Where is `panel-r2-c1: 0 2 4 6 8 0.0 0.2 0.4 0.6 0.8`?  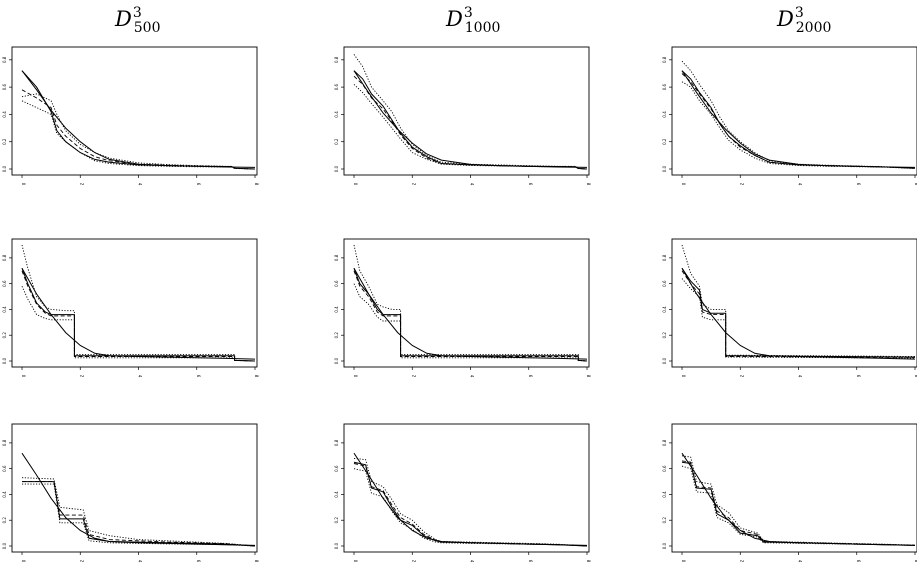
panel-r2-c1: 0 2 4 6 8 0.0 0.2 0.4 0.6 0.8 is located at coordinates (130, 308).